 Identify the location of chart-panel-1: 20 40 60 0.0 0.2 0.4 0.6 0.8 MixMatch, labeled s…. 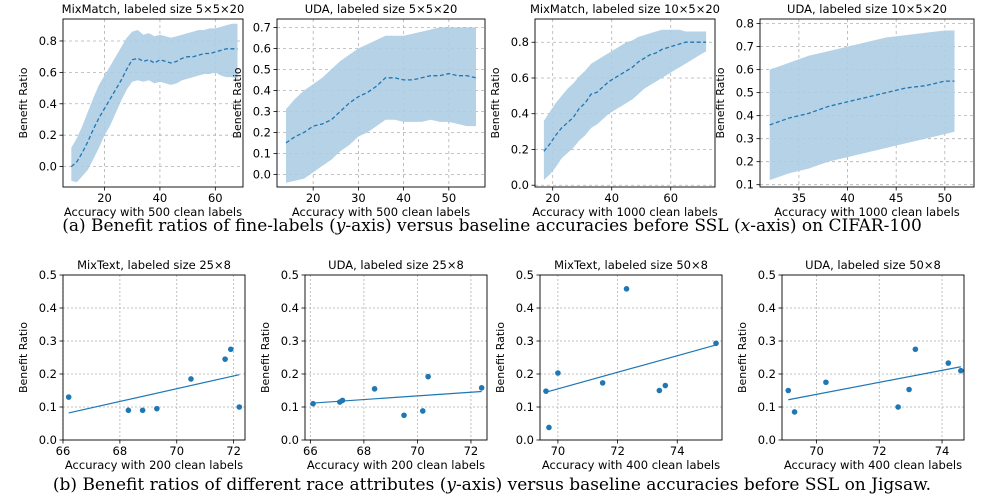
(130, 110).